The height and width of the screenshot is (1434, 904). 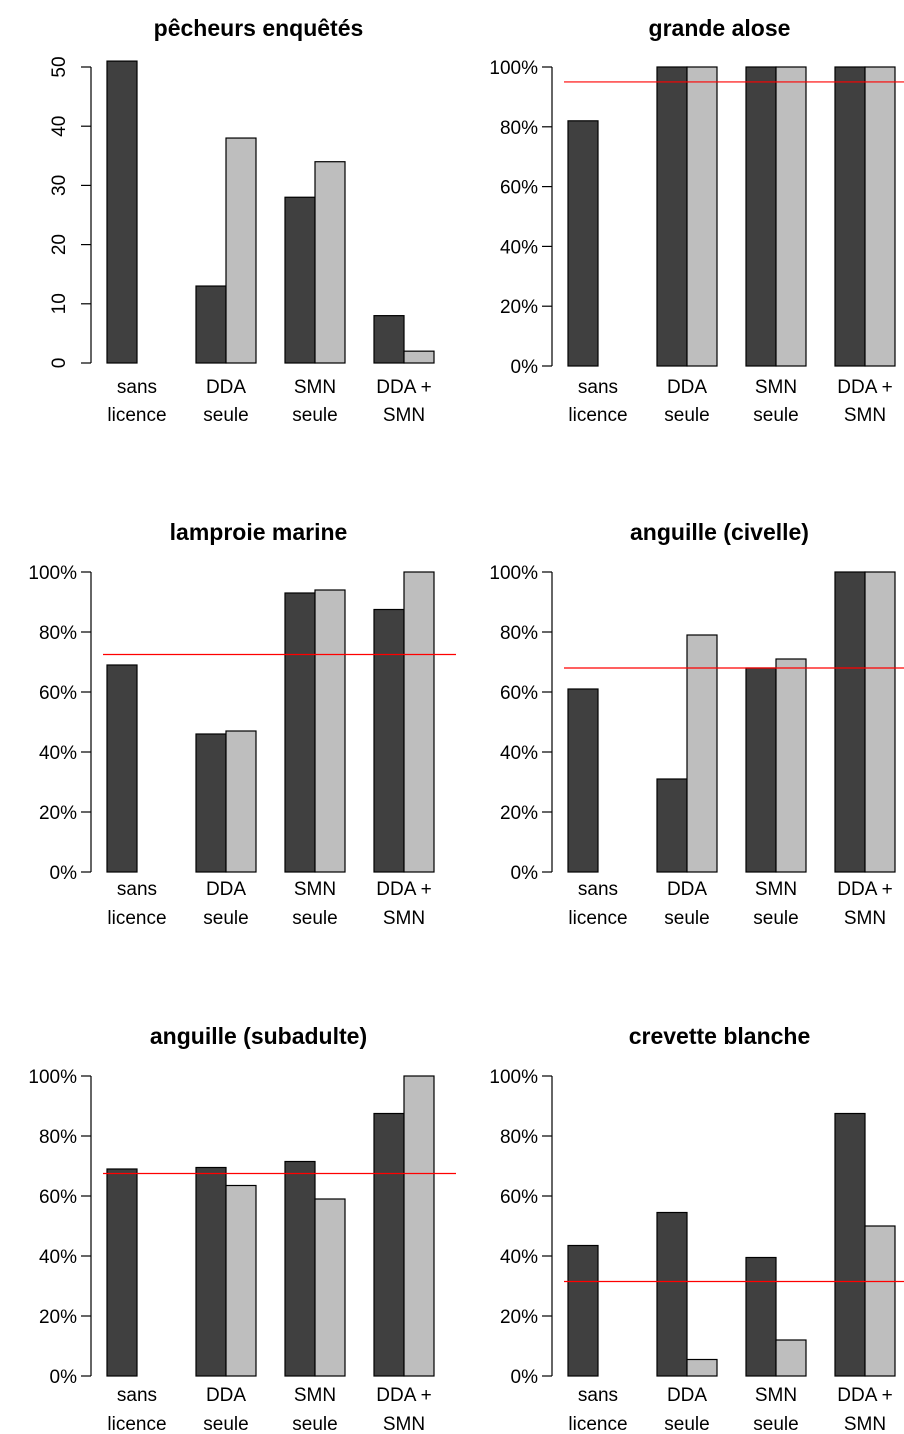 What do you see at coordinates (59, 126) in the screenshot?
I see `y-tick-label: 40` at bounding box center [59, 126].